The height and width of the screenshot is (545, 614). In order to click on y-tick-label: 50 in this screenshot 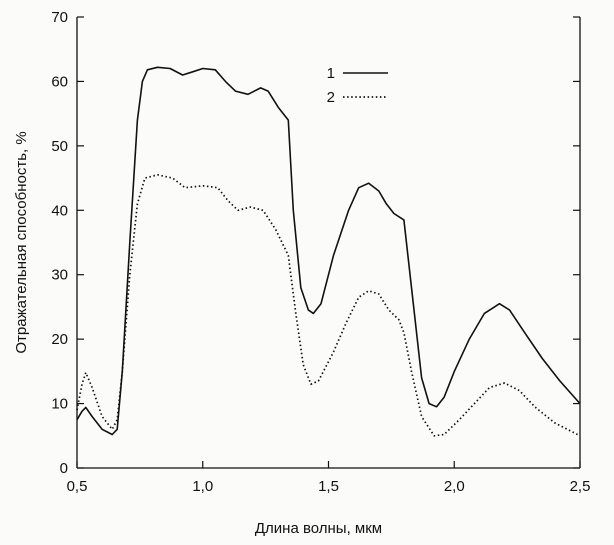, I will do `click(59, 146)`.